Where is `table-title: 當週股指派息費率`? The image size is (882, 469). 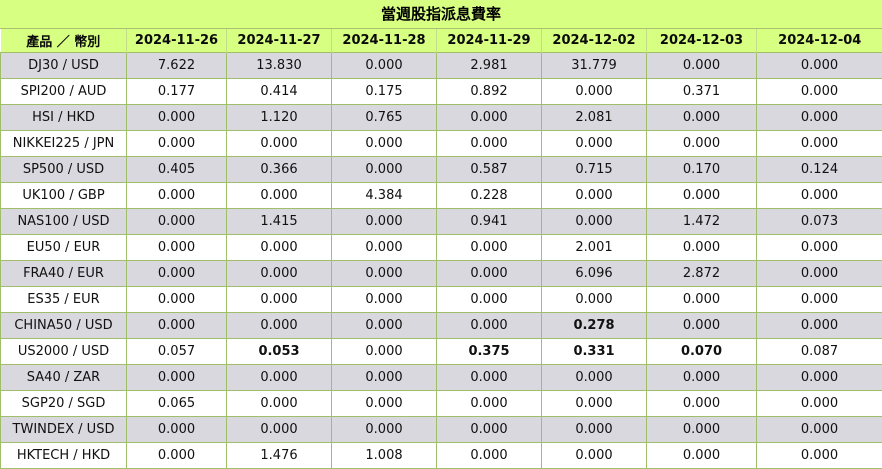
table-title: 當週股指派息費率 is located at coordinates (441, 14).